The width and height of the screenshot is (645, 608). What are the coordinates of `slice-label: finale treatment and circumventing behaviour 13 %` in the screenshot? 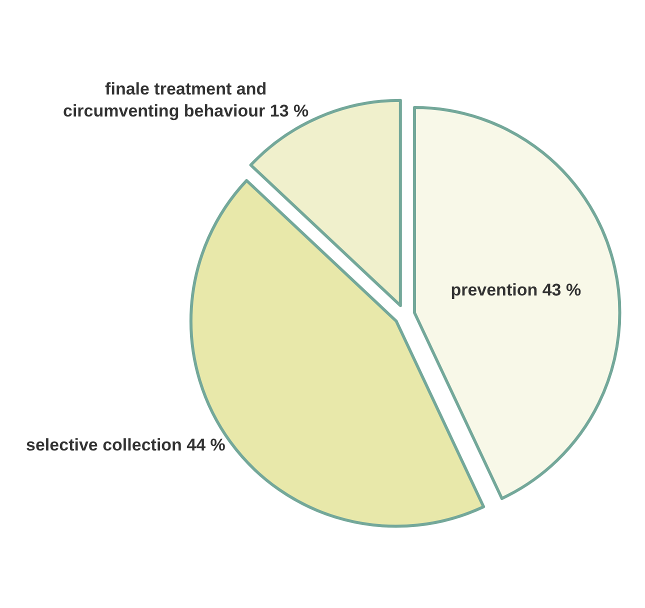 It's located at (186, 99).